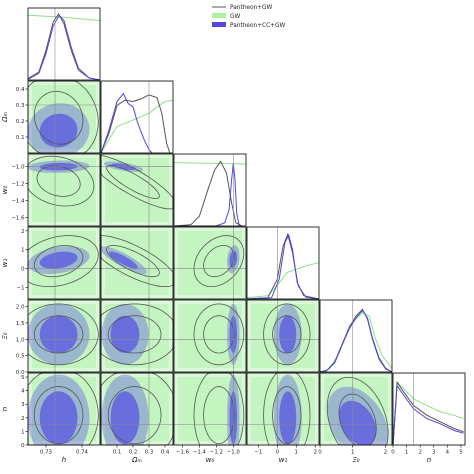 The image size is (474, 474). I want to click on y-tick-label-w1: −1, so click(21, 289).